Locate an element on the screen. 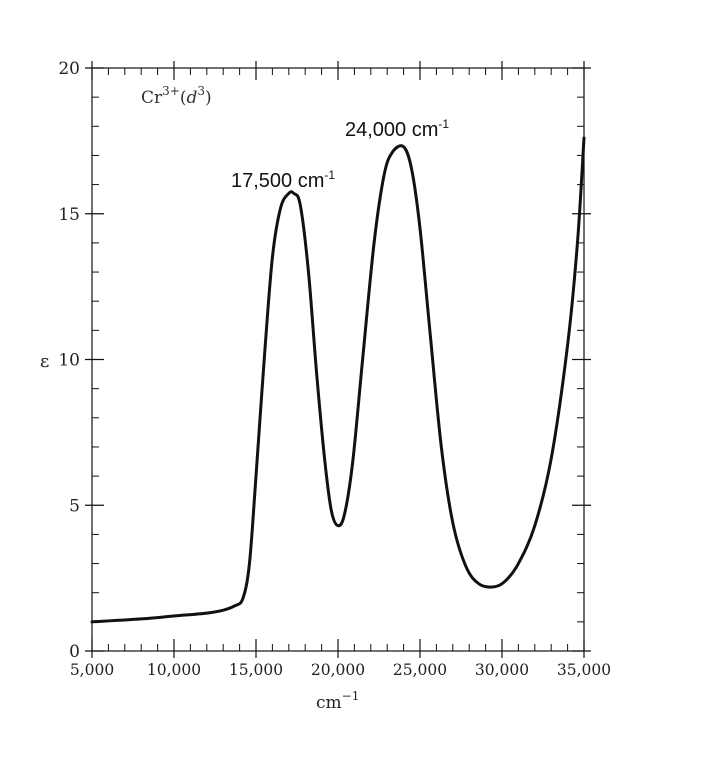  peak-label-17500: 17,500 cm-1 is located at coordinates (283, 180).